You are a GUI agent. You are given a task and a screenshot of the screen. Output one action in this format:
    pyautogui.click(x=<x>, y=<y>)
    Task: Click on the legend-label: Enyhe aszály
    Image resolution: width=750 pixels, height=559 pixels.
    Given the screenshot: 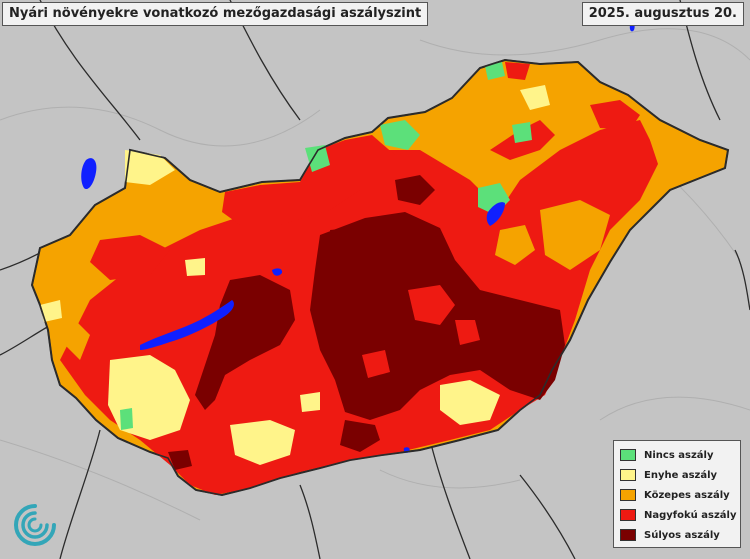 What is the action you would take?
    pyautogui.click(x=681, y=475)
    